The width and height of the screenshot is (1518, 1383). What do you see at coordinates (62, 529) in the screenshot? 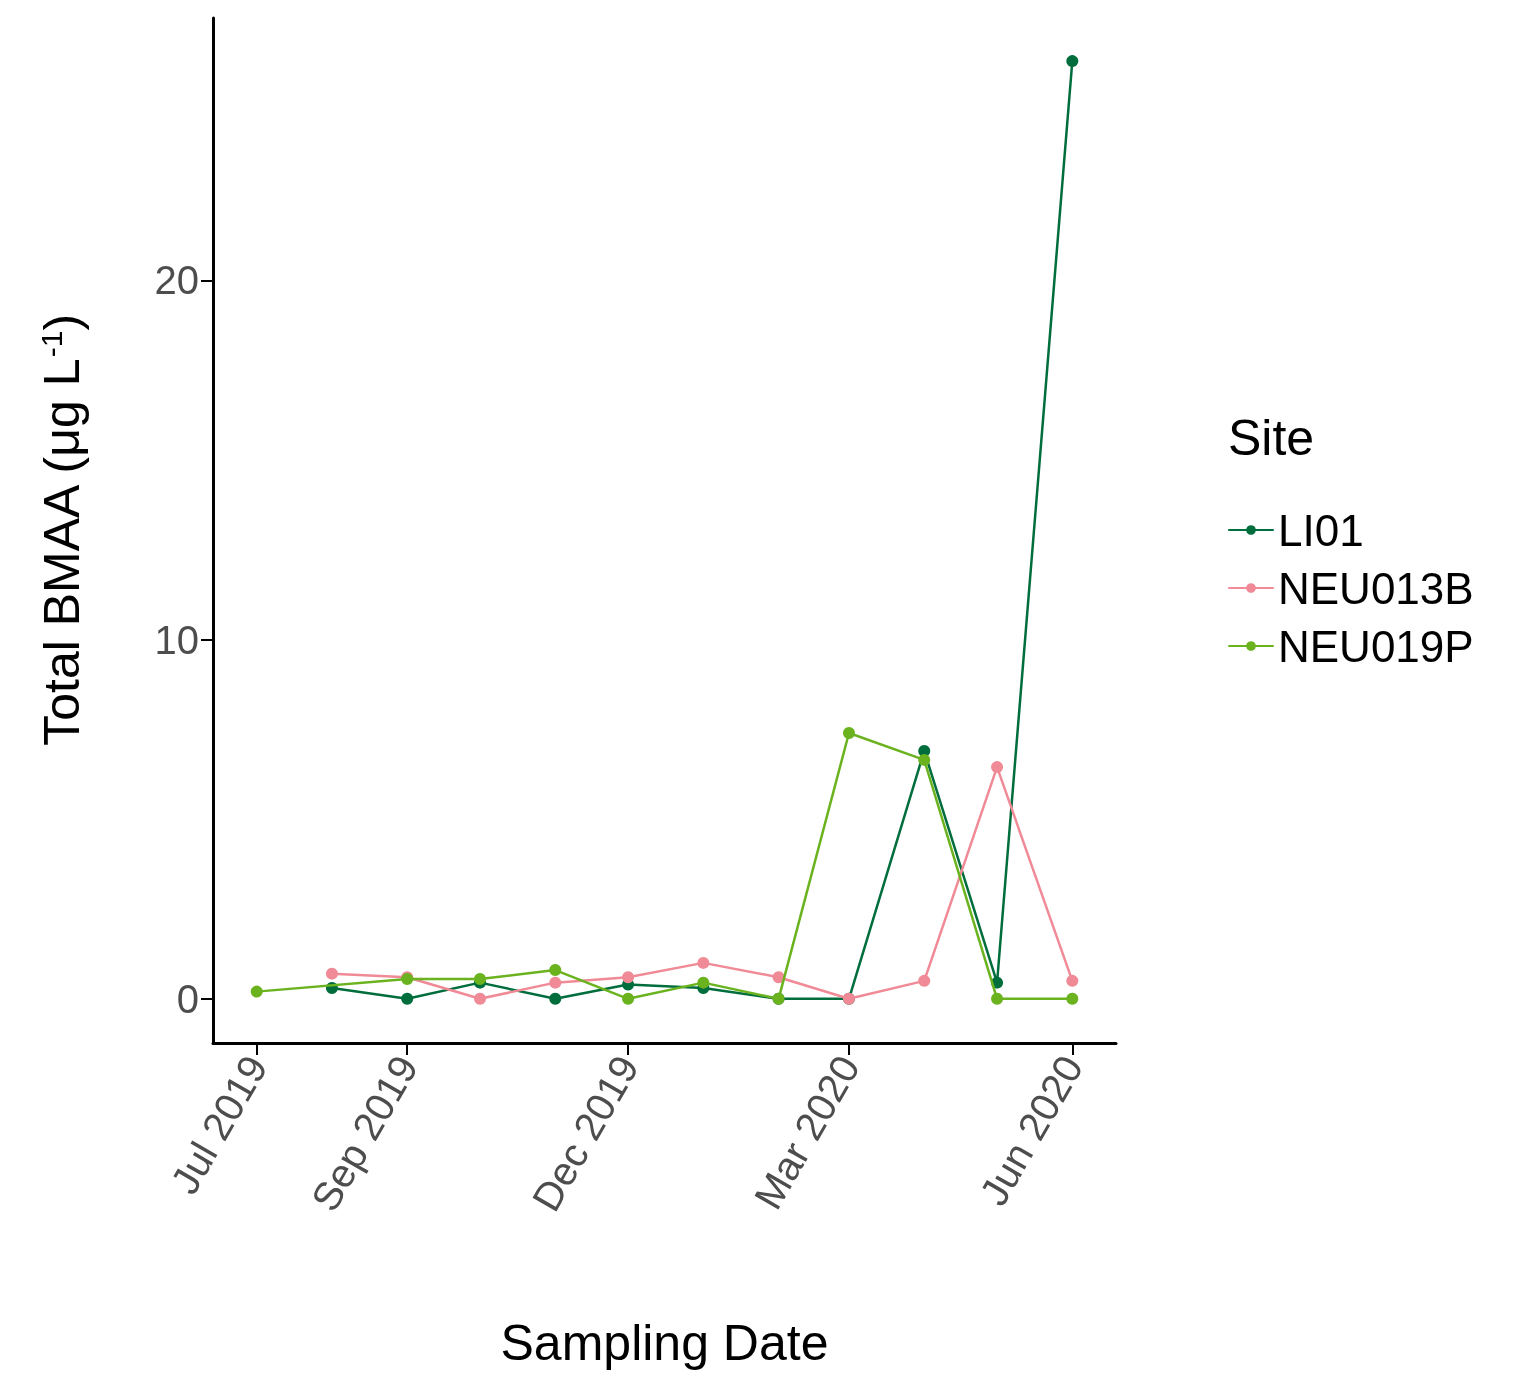
I see `y-axis-title: Total BMAA (μg L-1)` at bounding box center [62, 529].